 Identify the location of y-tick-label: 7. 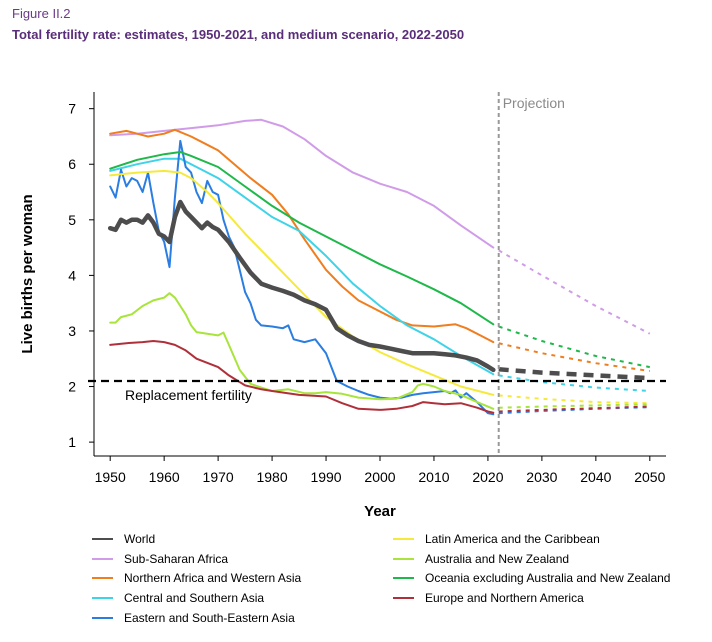
(72, 109).